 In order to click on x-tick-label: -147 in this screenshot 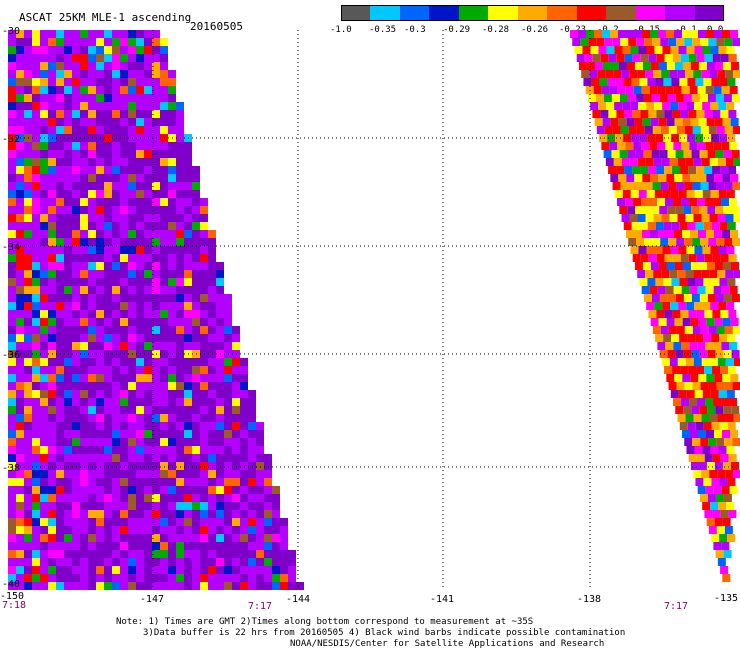, I will do `click(152, 599)`.